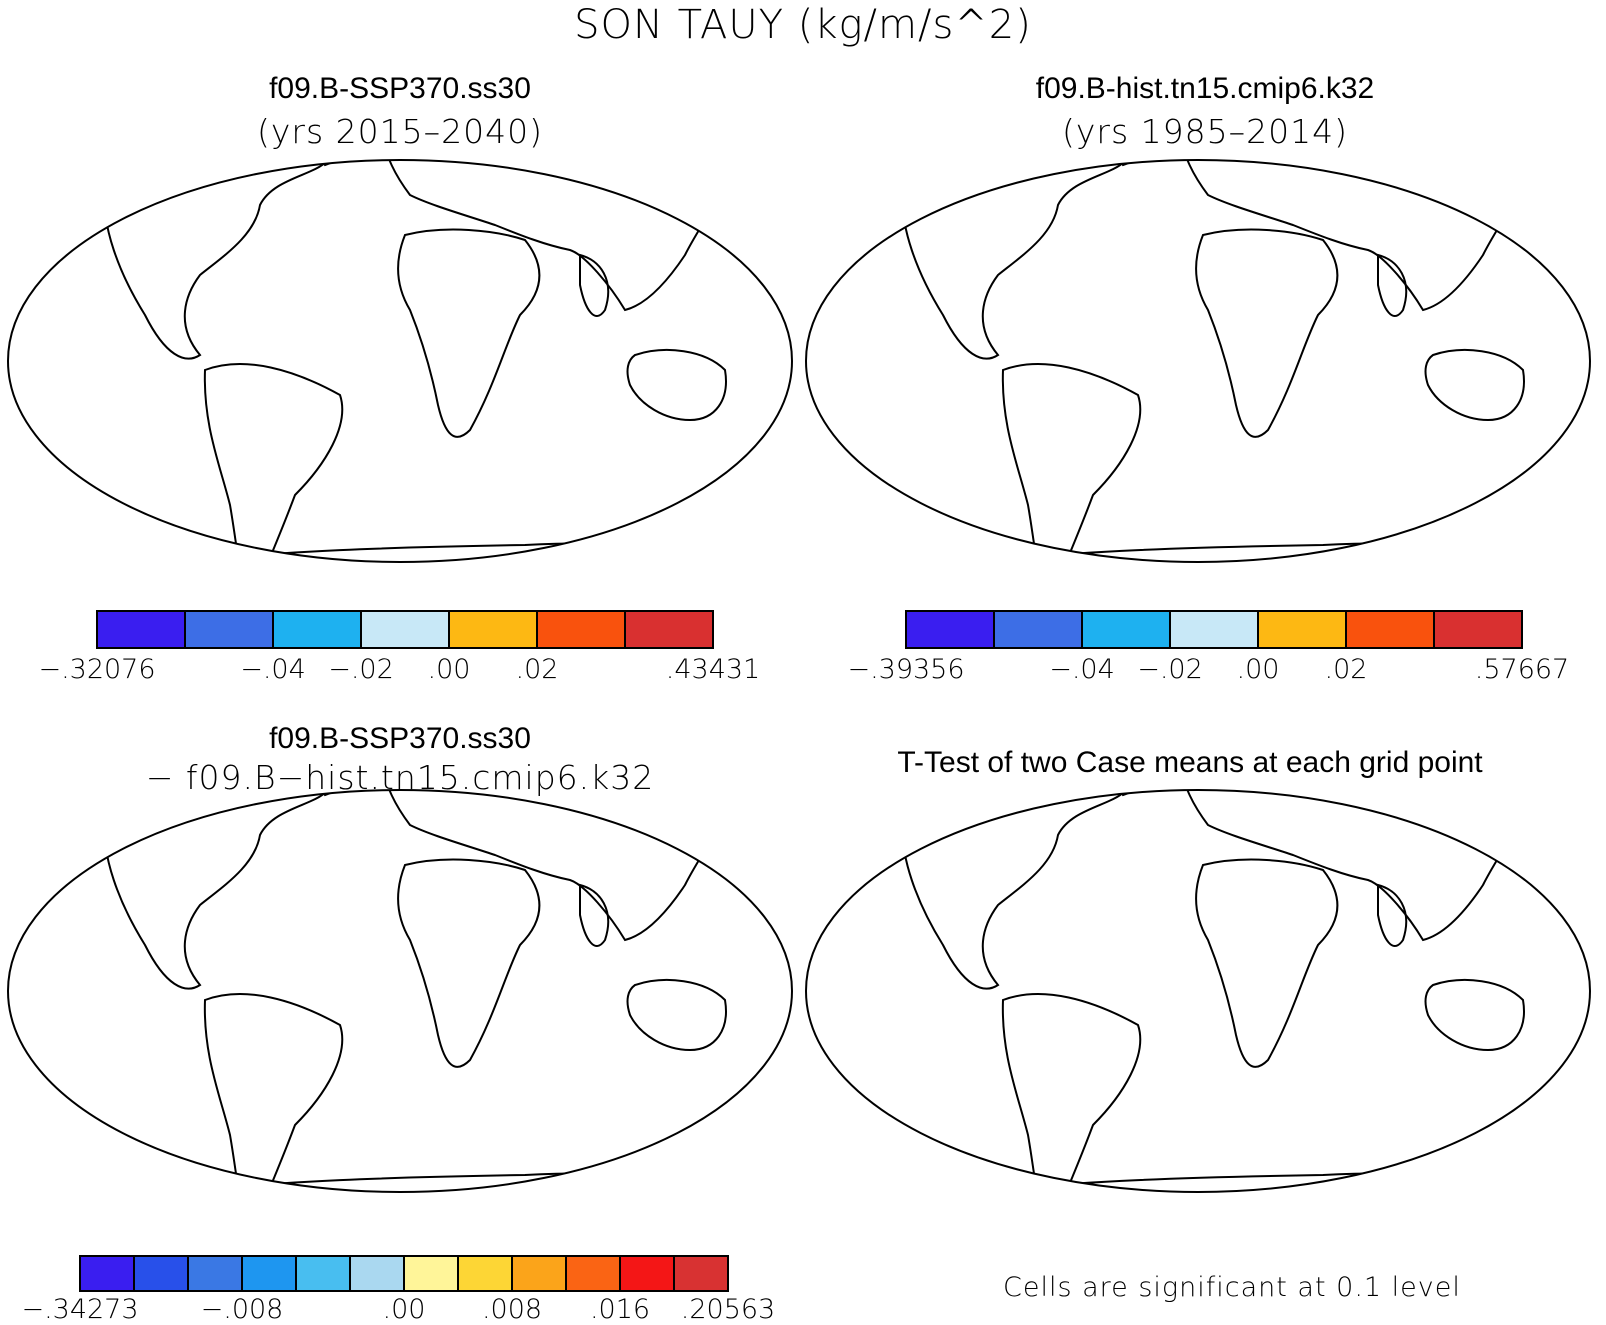 This screenshot has height=1325, width=1606. What do you see at coordinates (728, 1309) in the screenshot?
I see `colorbar-tick-label: .20563` at bounding box center [728, 1309].